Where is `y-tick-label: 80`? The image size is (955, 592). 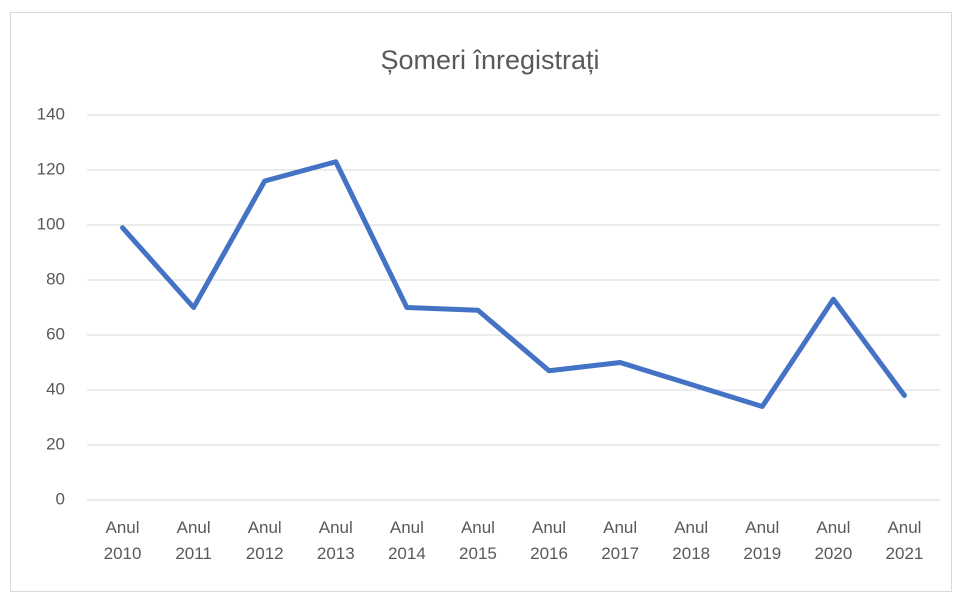 y-tick-label: 80 is located at coordinates (55, 278).